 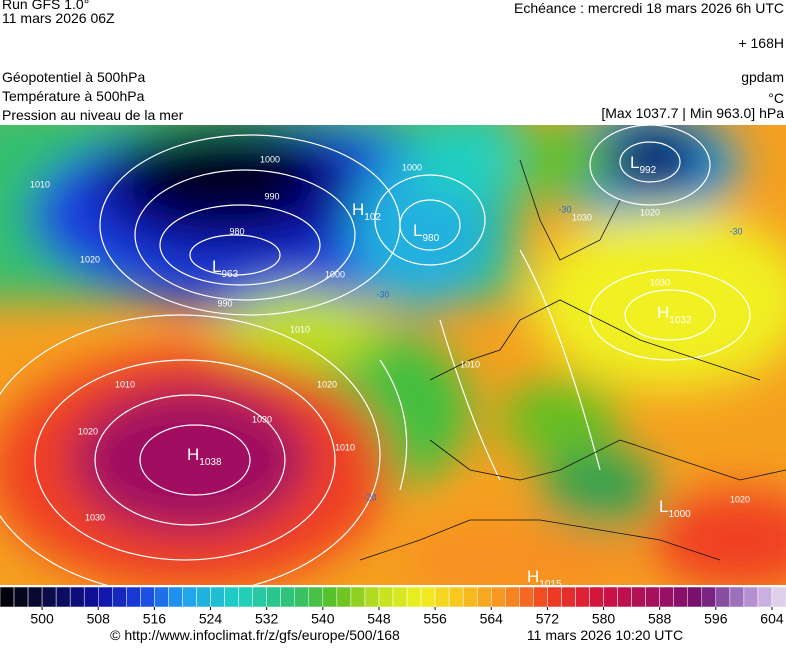 I want to click on pressure-center: L963, so click(x=225, y=268).